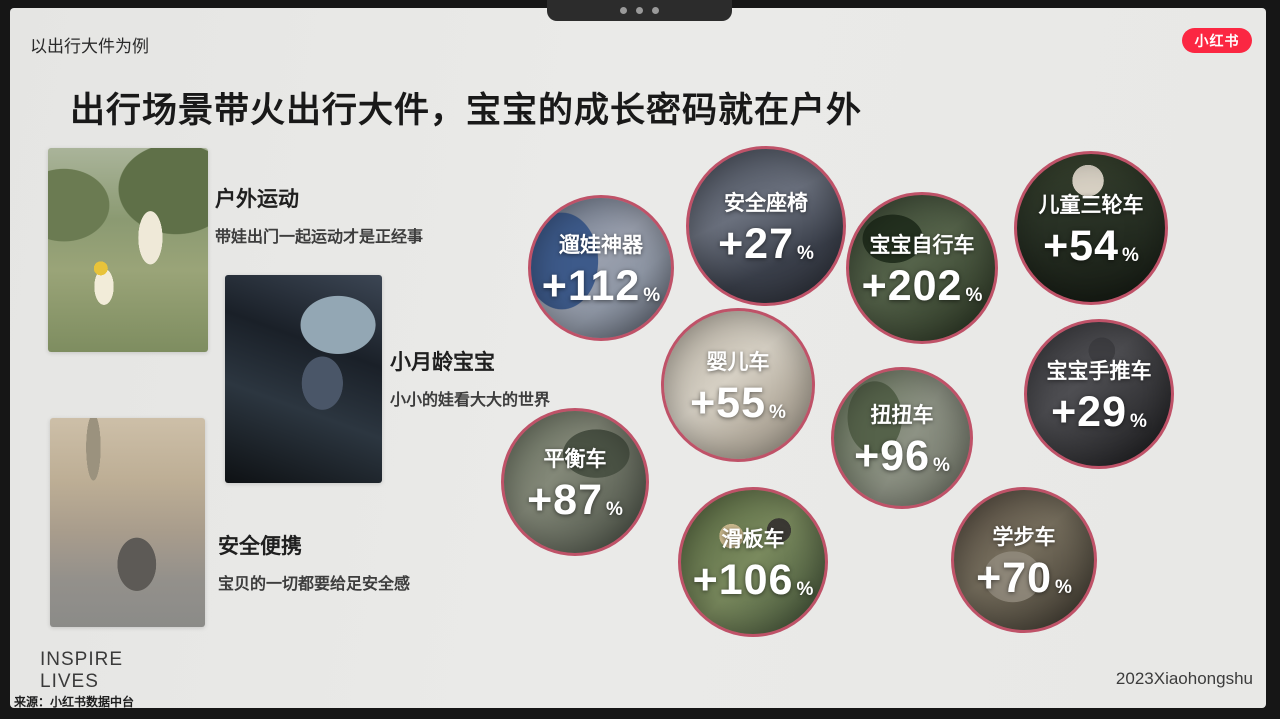 Image resolution: width=1280 pixels, height=719 pixels. I want to click on bubble-value: +106, so click(743, 579).